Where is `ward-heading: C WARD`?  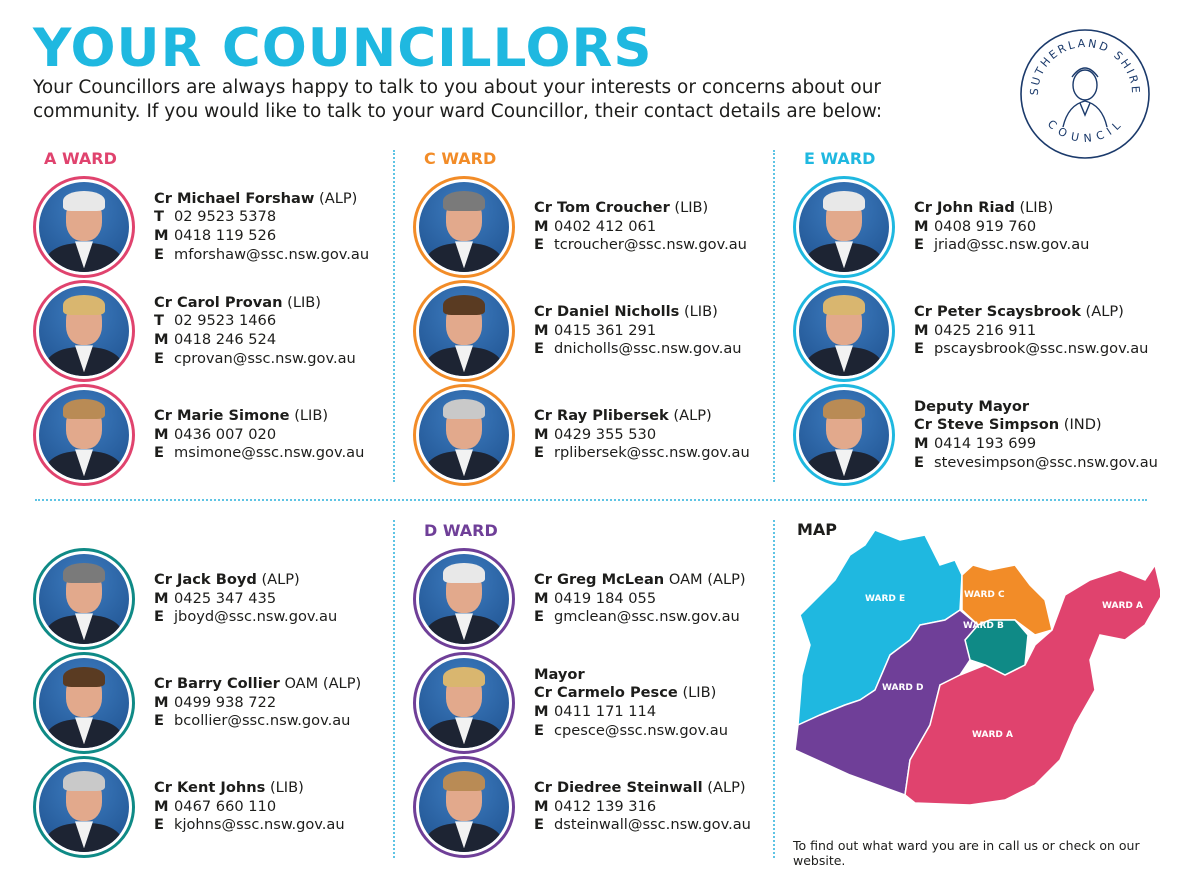 ward-heading: C WARD is located at coordinates (460, 158).